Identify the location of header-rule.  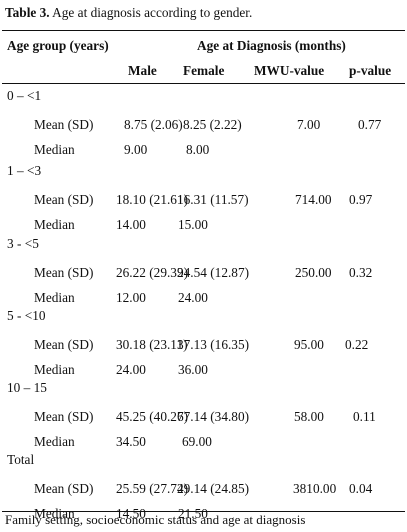
(203, 83).